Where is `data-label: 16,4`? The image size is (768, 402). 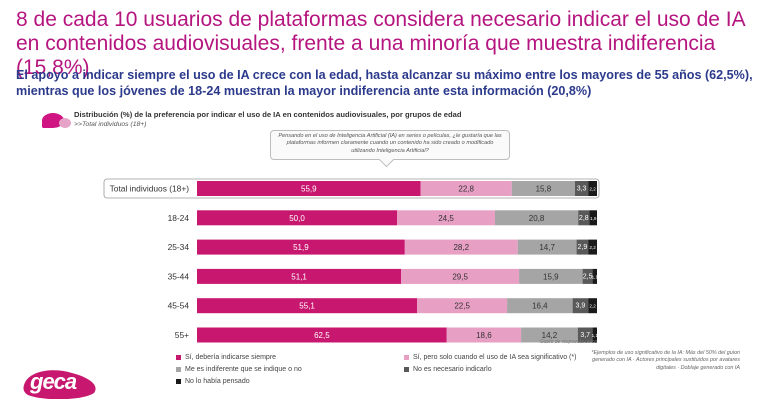
data-label: 16,4 is located at coordinates (540, 306).